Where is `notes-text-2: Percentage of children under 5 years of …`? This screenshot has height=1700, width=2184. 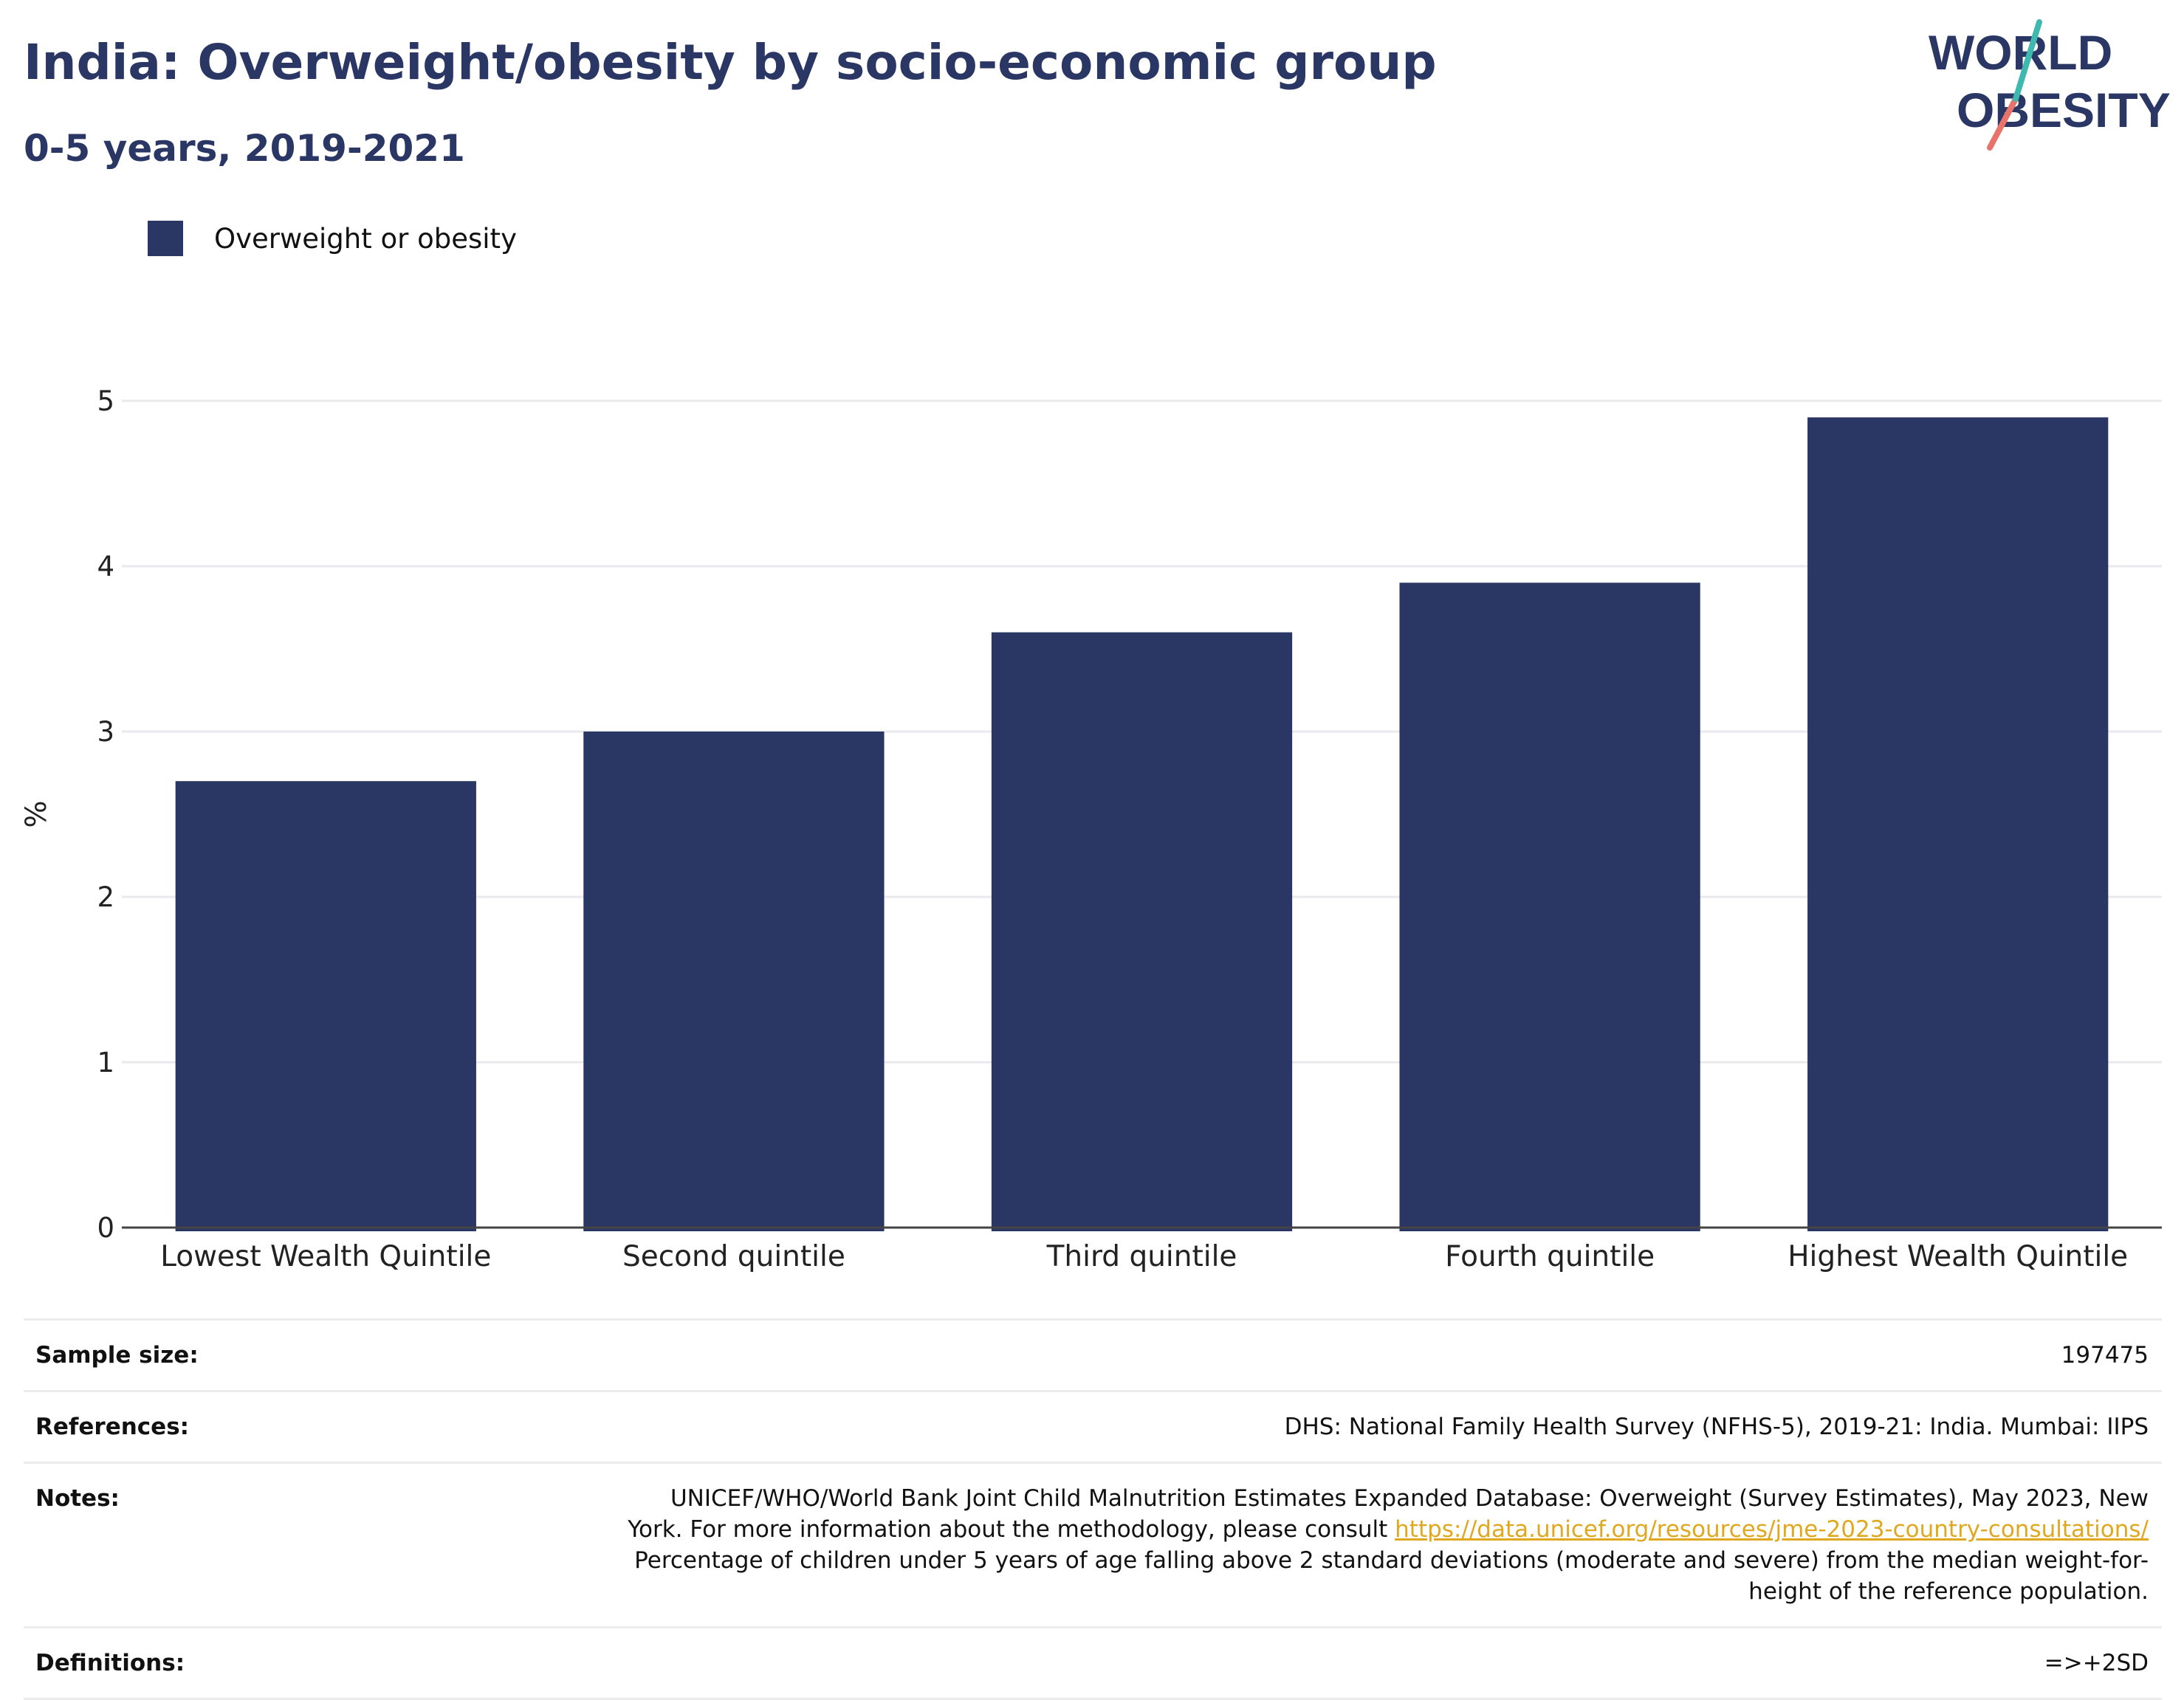
notes-text-2: Percentage of children under 5 years of … is located at coordinates (1392, 1576).